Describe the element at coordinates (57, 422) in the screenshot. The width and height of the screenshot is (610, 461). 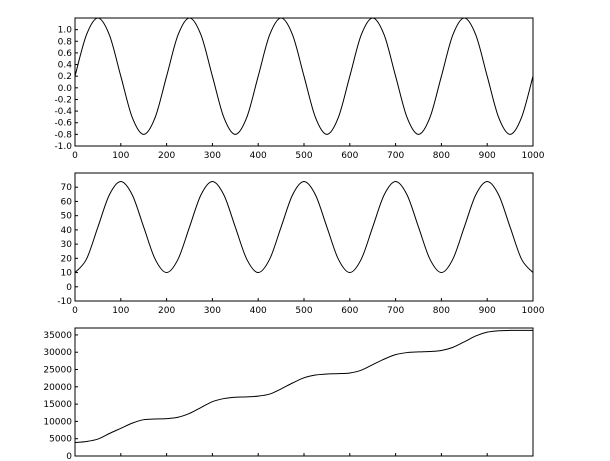
I see `y-tick-label: 10000` at that location.